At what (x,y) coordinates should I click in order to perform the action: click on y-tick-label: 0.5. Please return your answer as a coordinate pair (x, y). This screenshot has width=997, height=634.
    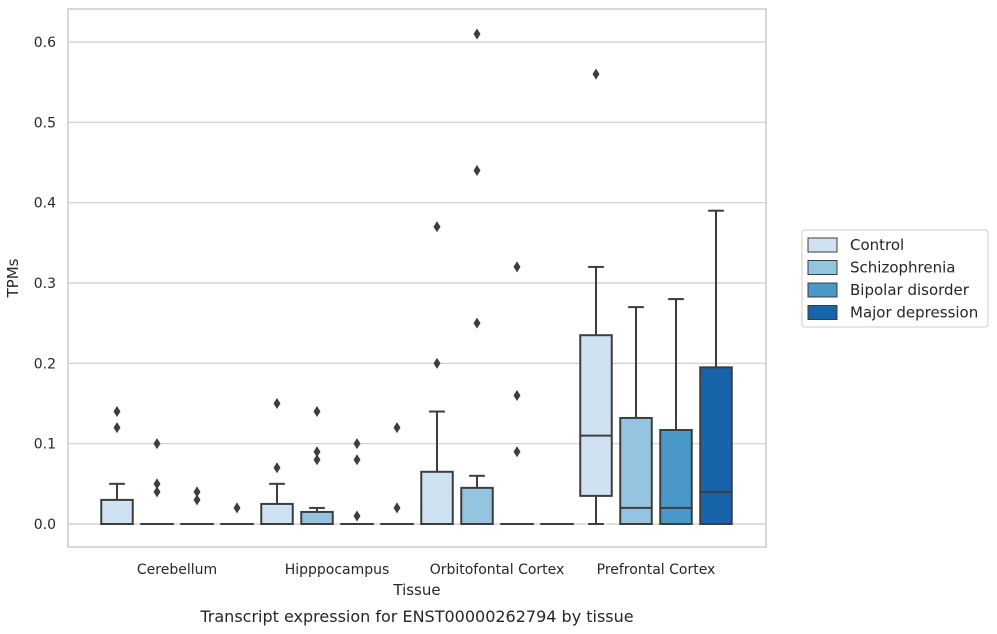
    Looking at the image, I should click on (45, 123).